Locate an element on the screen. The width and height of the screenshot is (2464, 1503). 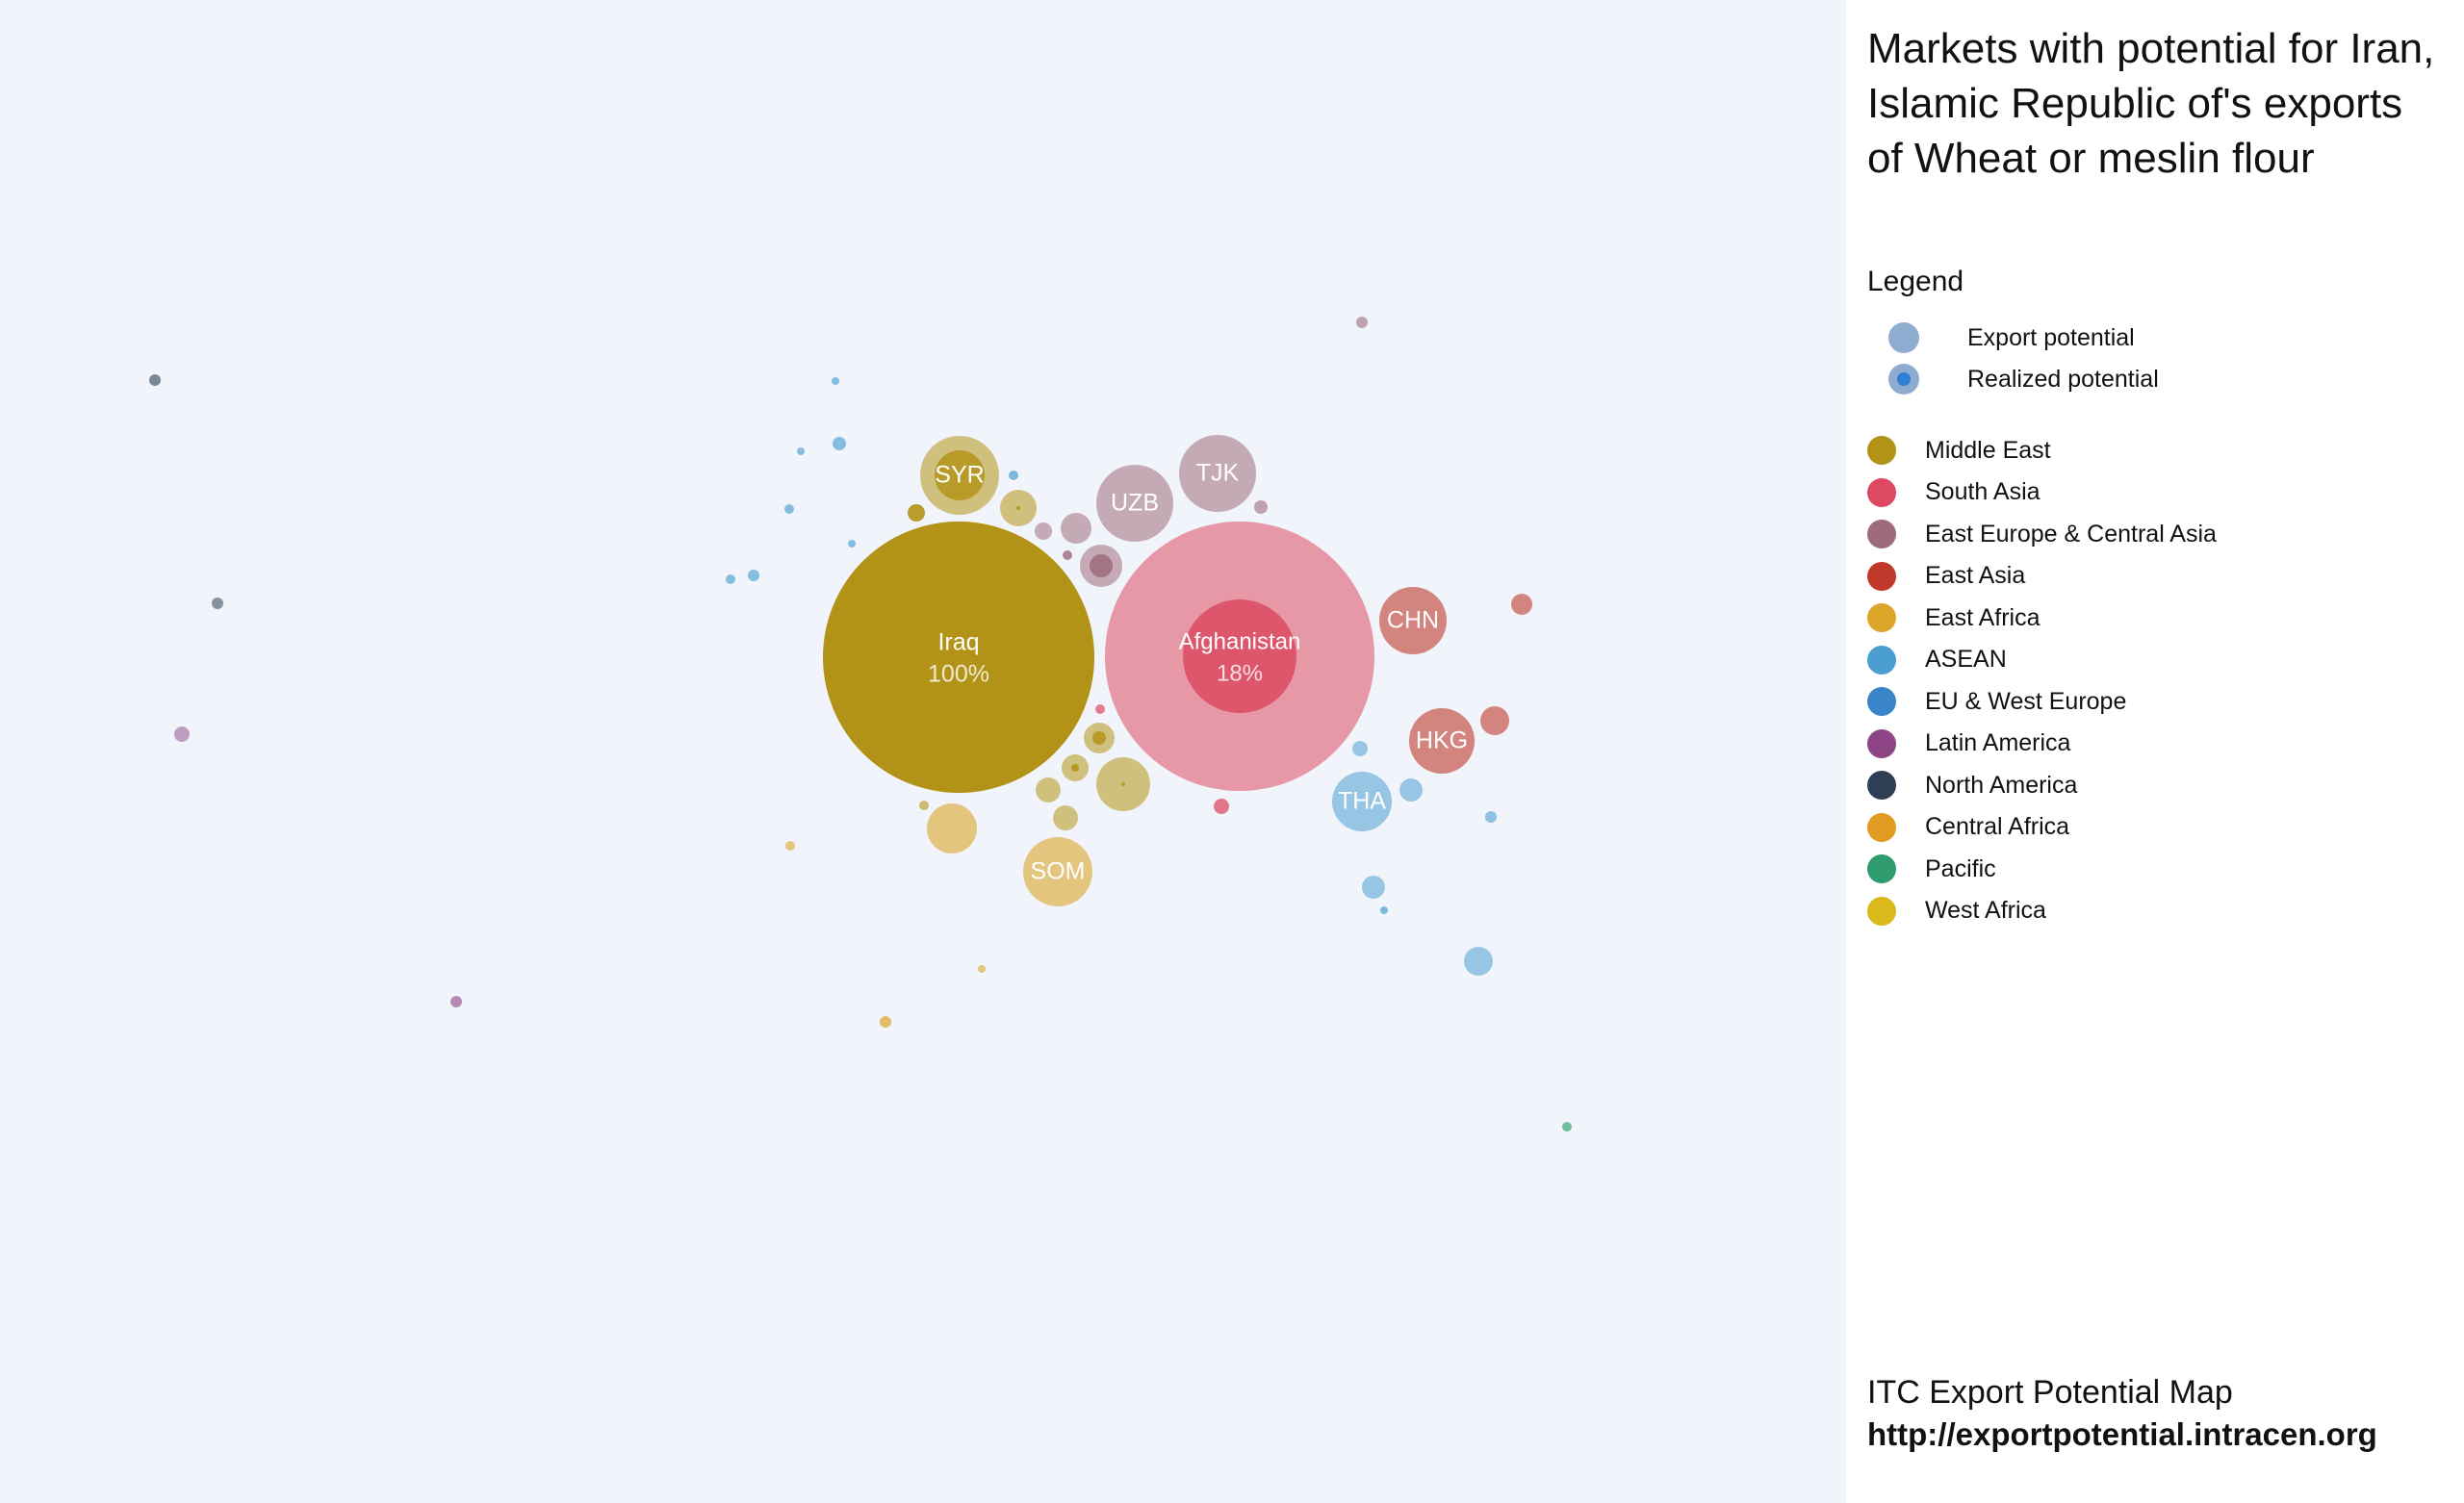
market-bubble-som is located at coordinates (1057, 871).